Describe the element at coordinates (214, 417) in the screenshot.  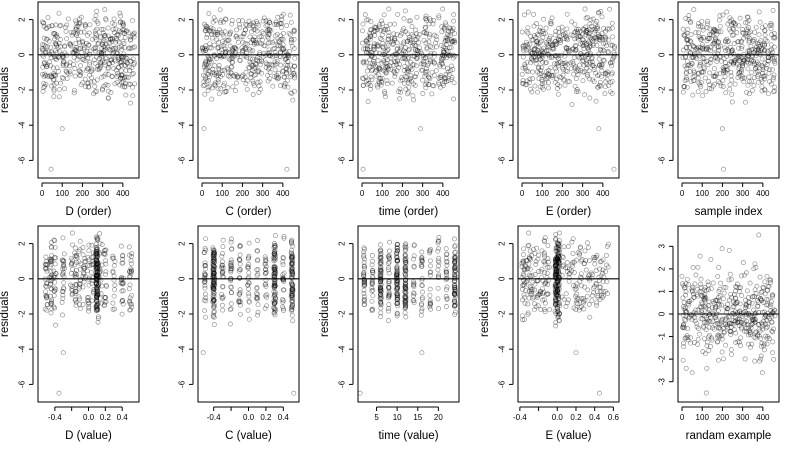
I see `x-tick-label: -0.4` at that location.